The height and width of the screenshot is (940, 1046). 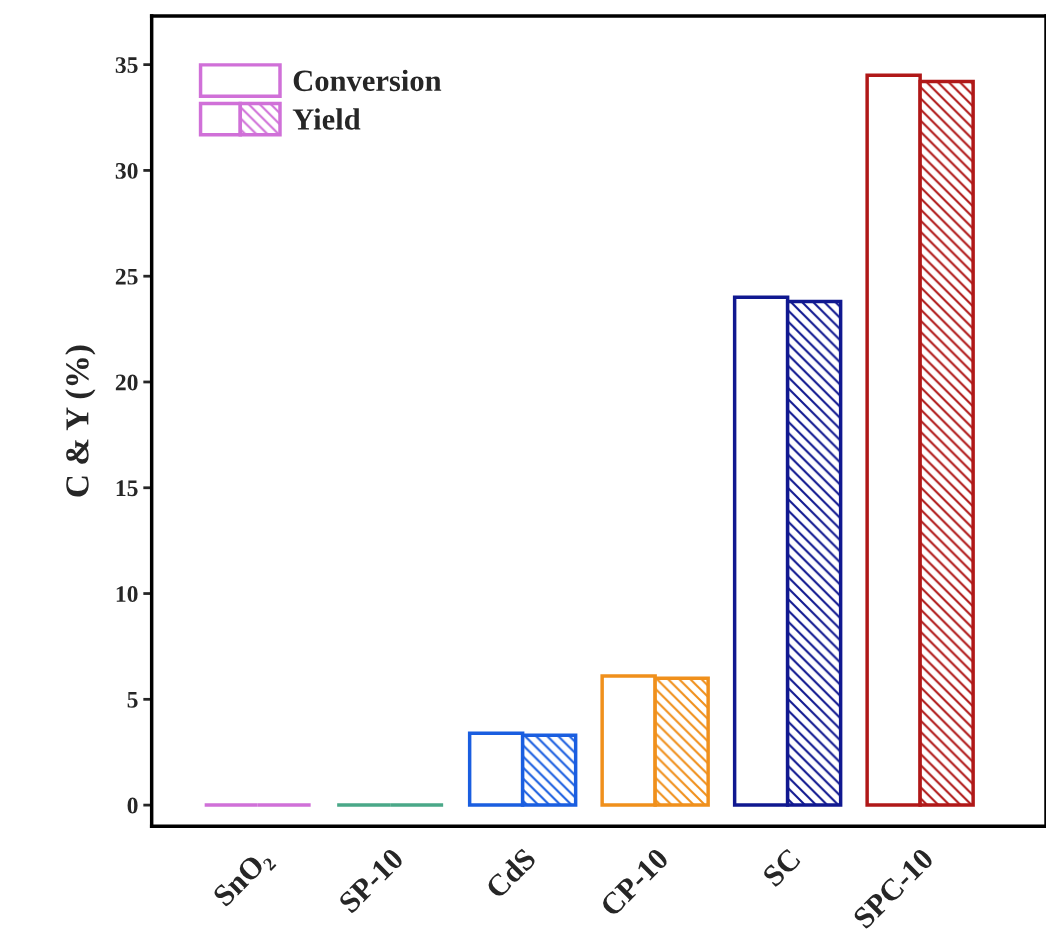 I want to click on legend-label: Yield, so click(x=326, y=119).